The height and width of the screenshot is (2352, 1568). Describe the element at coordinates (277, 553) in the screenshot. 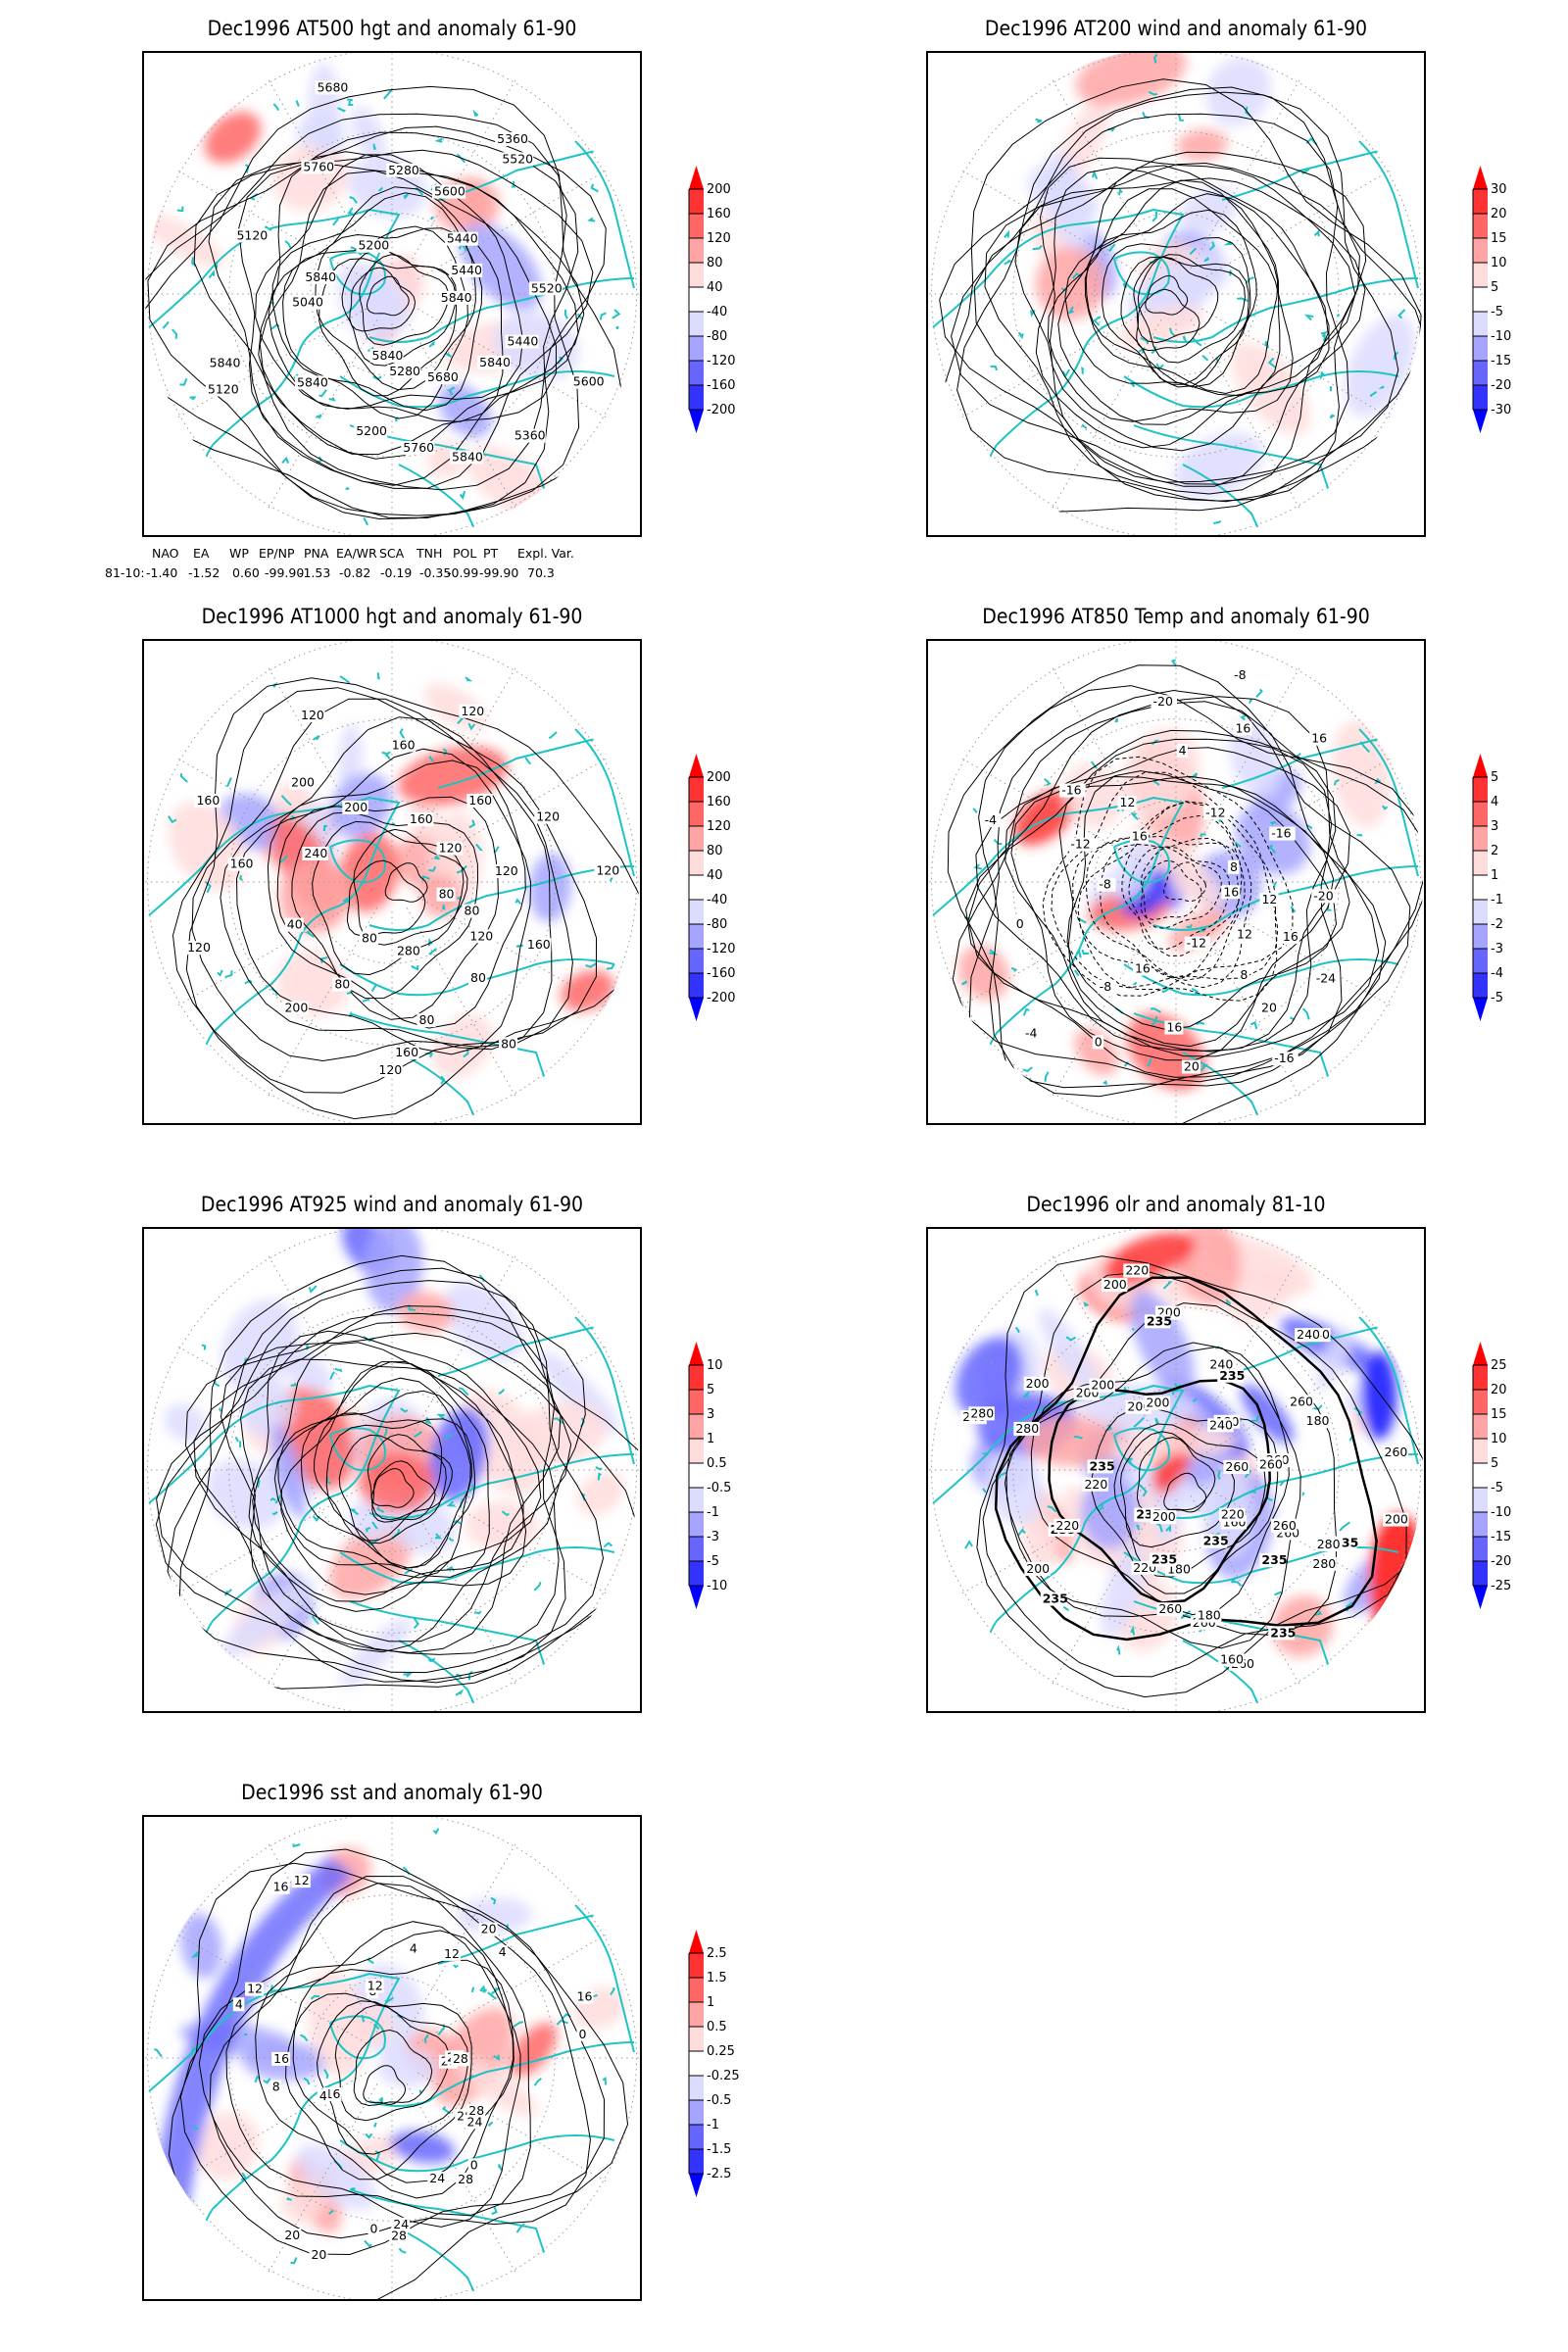

I see `idx-header-epnp: EP/NP` at that location.